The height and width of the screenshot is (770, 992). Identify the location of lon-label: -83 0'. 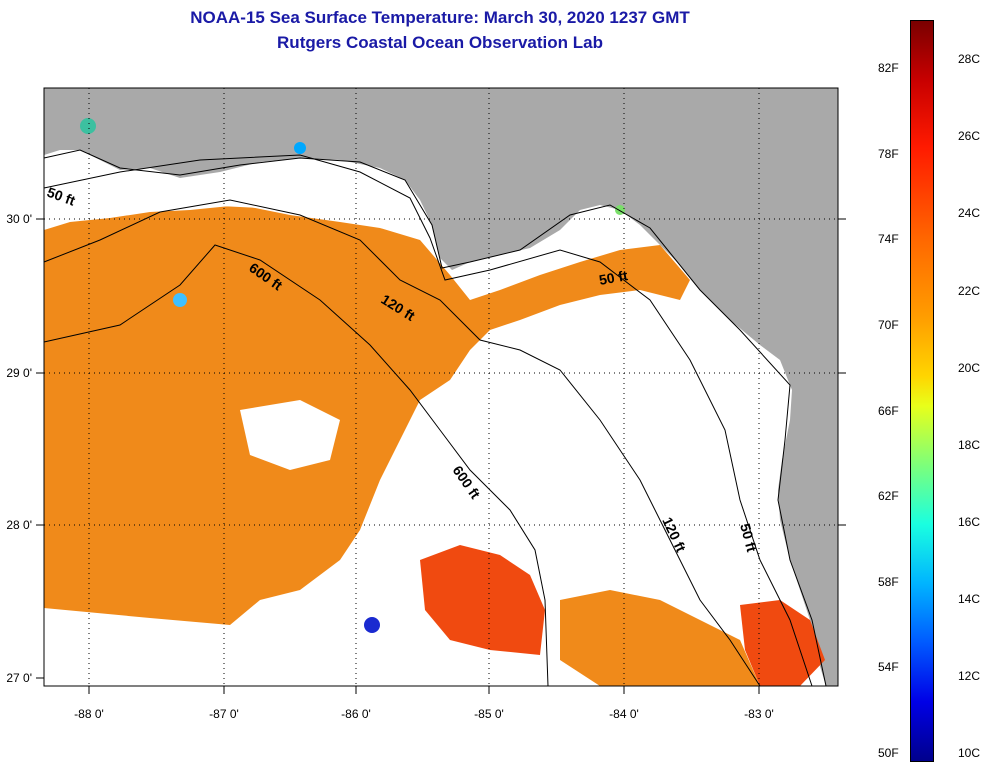
(759, 714).